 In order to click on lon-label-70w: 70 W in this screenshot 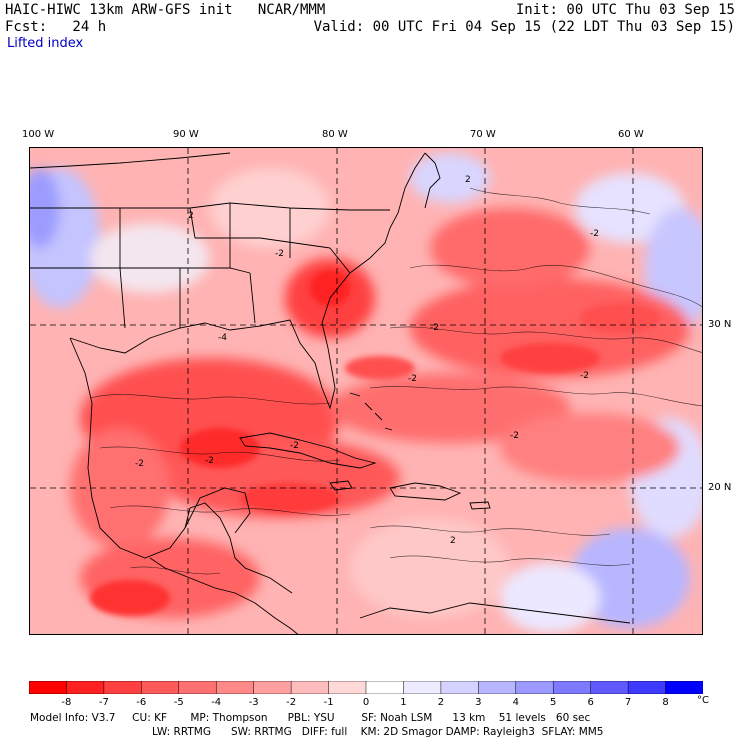, I will do `click(483, 134)`.